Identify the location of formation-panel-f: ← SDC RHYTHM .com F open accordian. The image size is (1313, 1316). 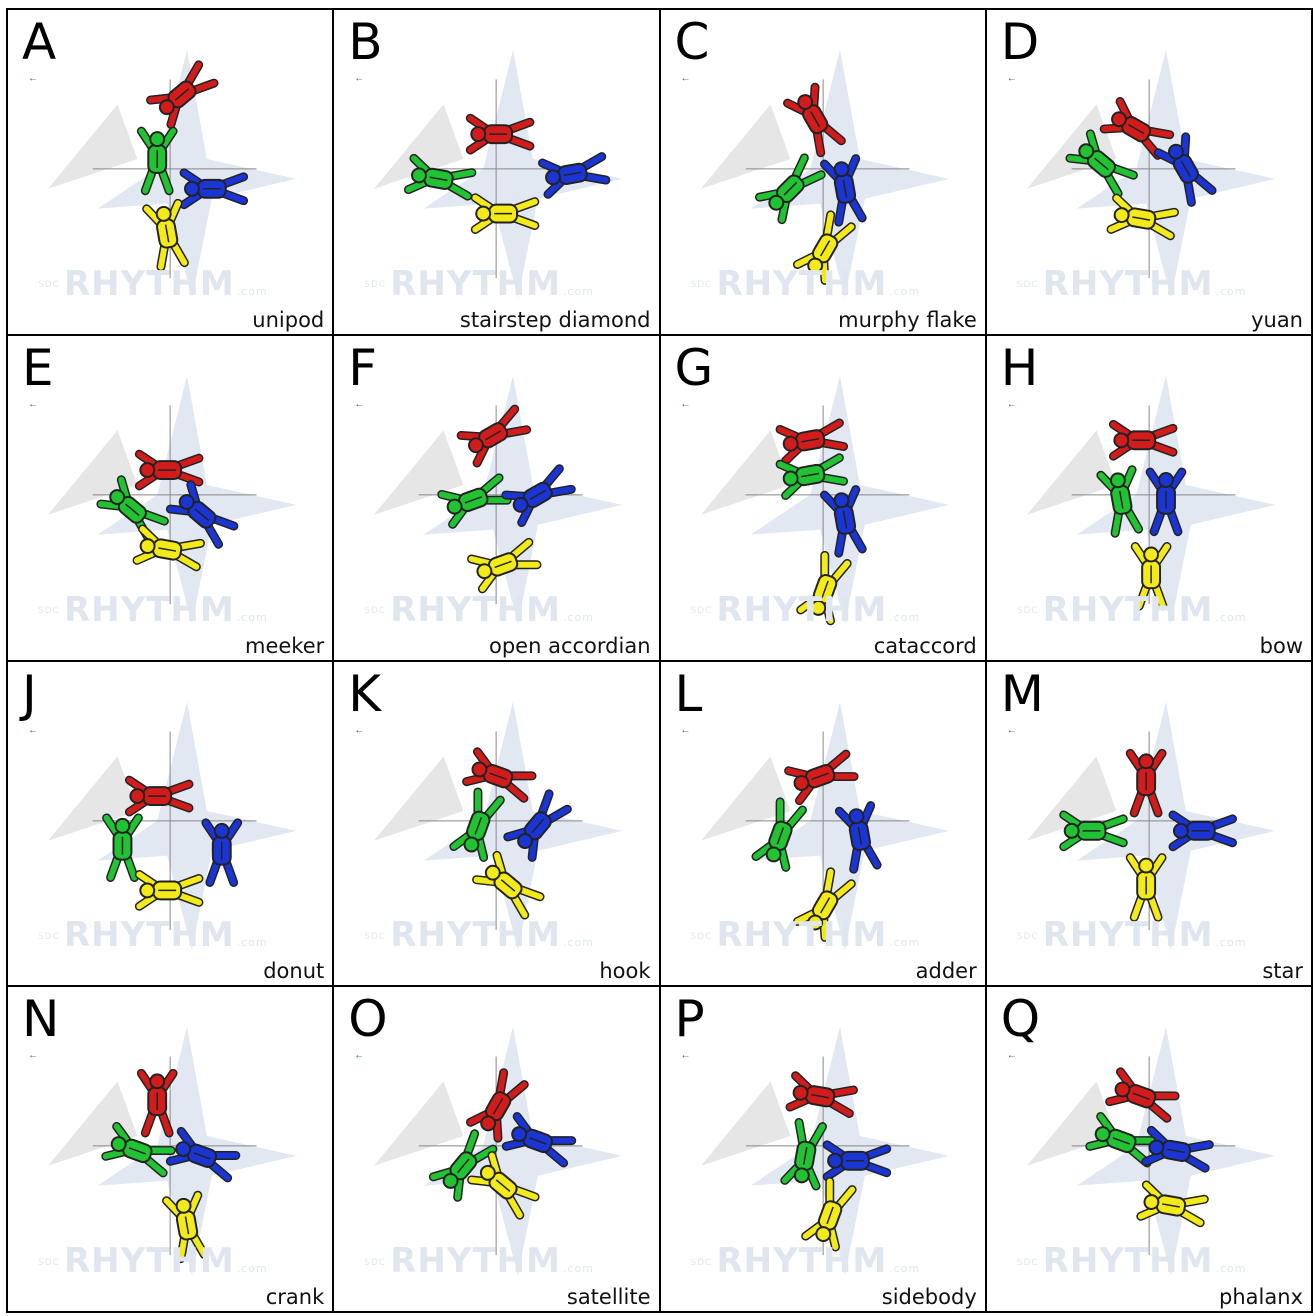
(496, 497).